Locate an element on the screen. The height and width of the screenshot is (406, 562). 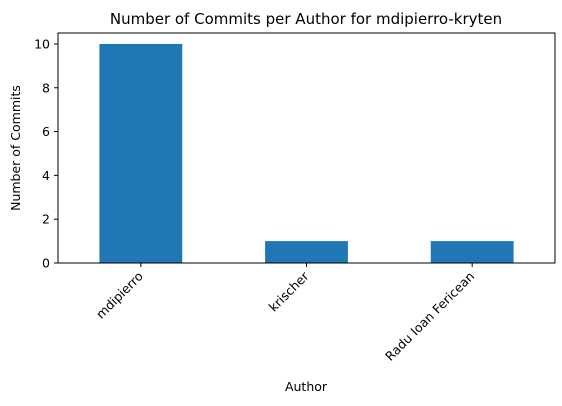
y-tick-label: 0 is located at coordinates (46, 263).